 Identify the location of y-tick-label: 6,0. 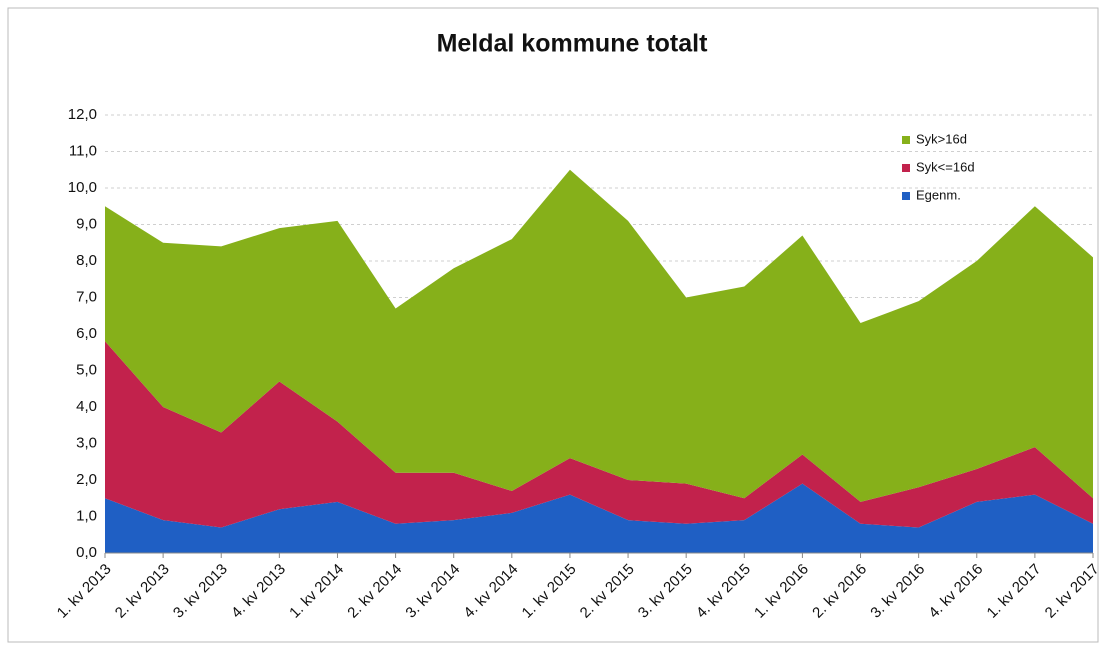
(86, 333).